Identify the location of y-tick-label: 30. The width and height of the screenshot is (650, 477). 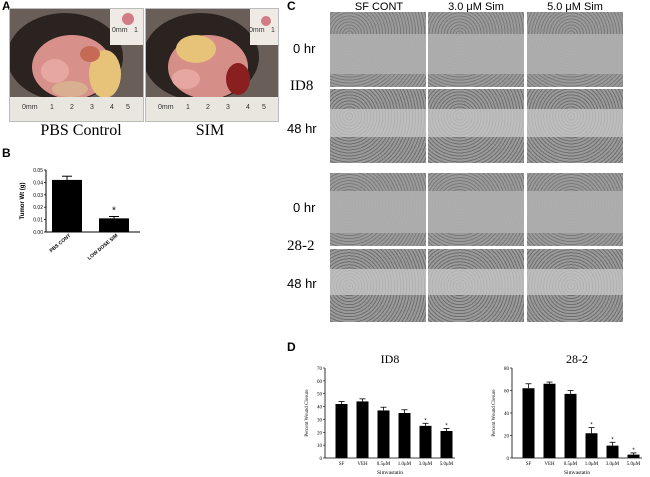
(320, 420).